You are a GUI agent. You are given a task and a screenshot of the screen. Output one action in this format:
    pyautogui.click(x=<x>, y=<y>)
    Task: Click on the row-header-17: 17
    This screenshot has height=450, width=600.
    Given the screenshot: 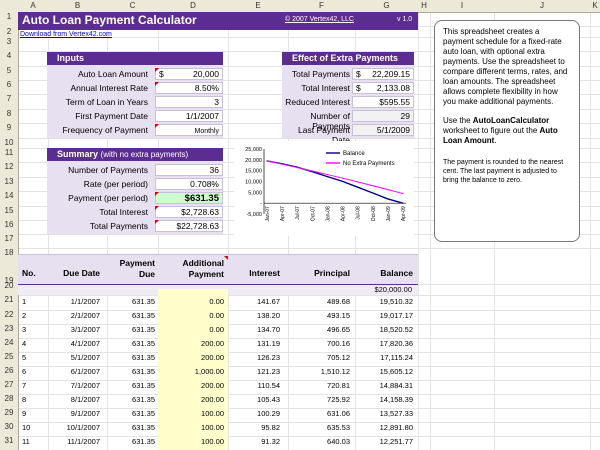 What is the action you would take?
    pyautogui.click(x=9, y=238)
    